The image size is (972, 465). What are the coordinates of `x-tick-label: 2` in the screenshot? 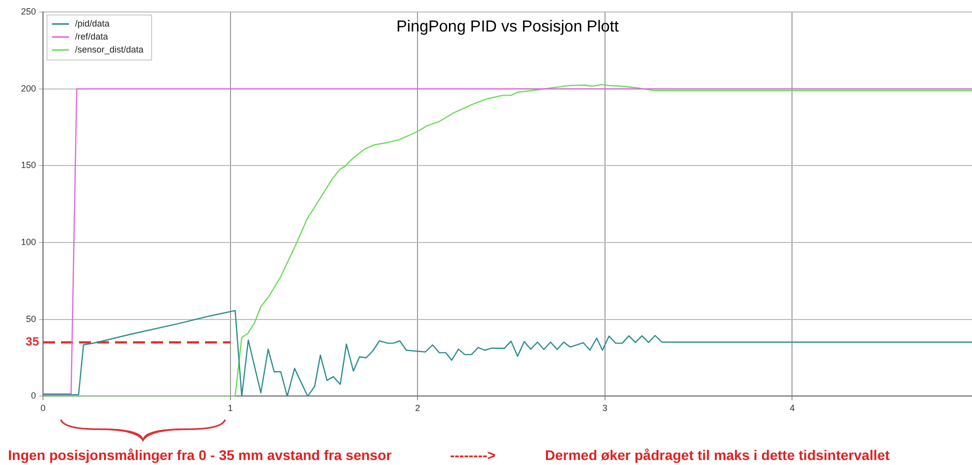 It's located at (417, 408).